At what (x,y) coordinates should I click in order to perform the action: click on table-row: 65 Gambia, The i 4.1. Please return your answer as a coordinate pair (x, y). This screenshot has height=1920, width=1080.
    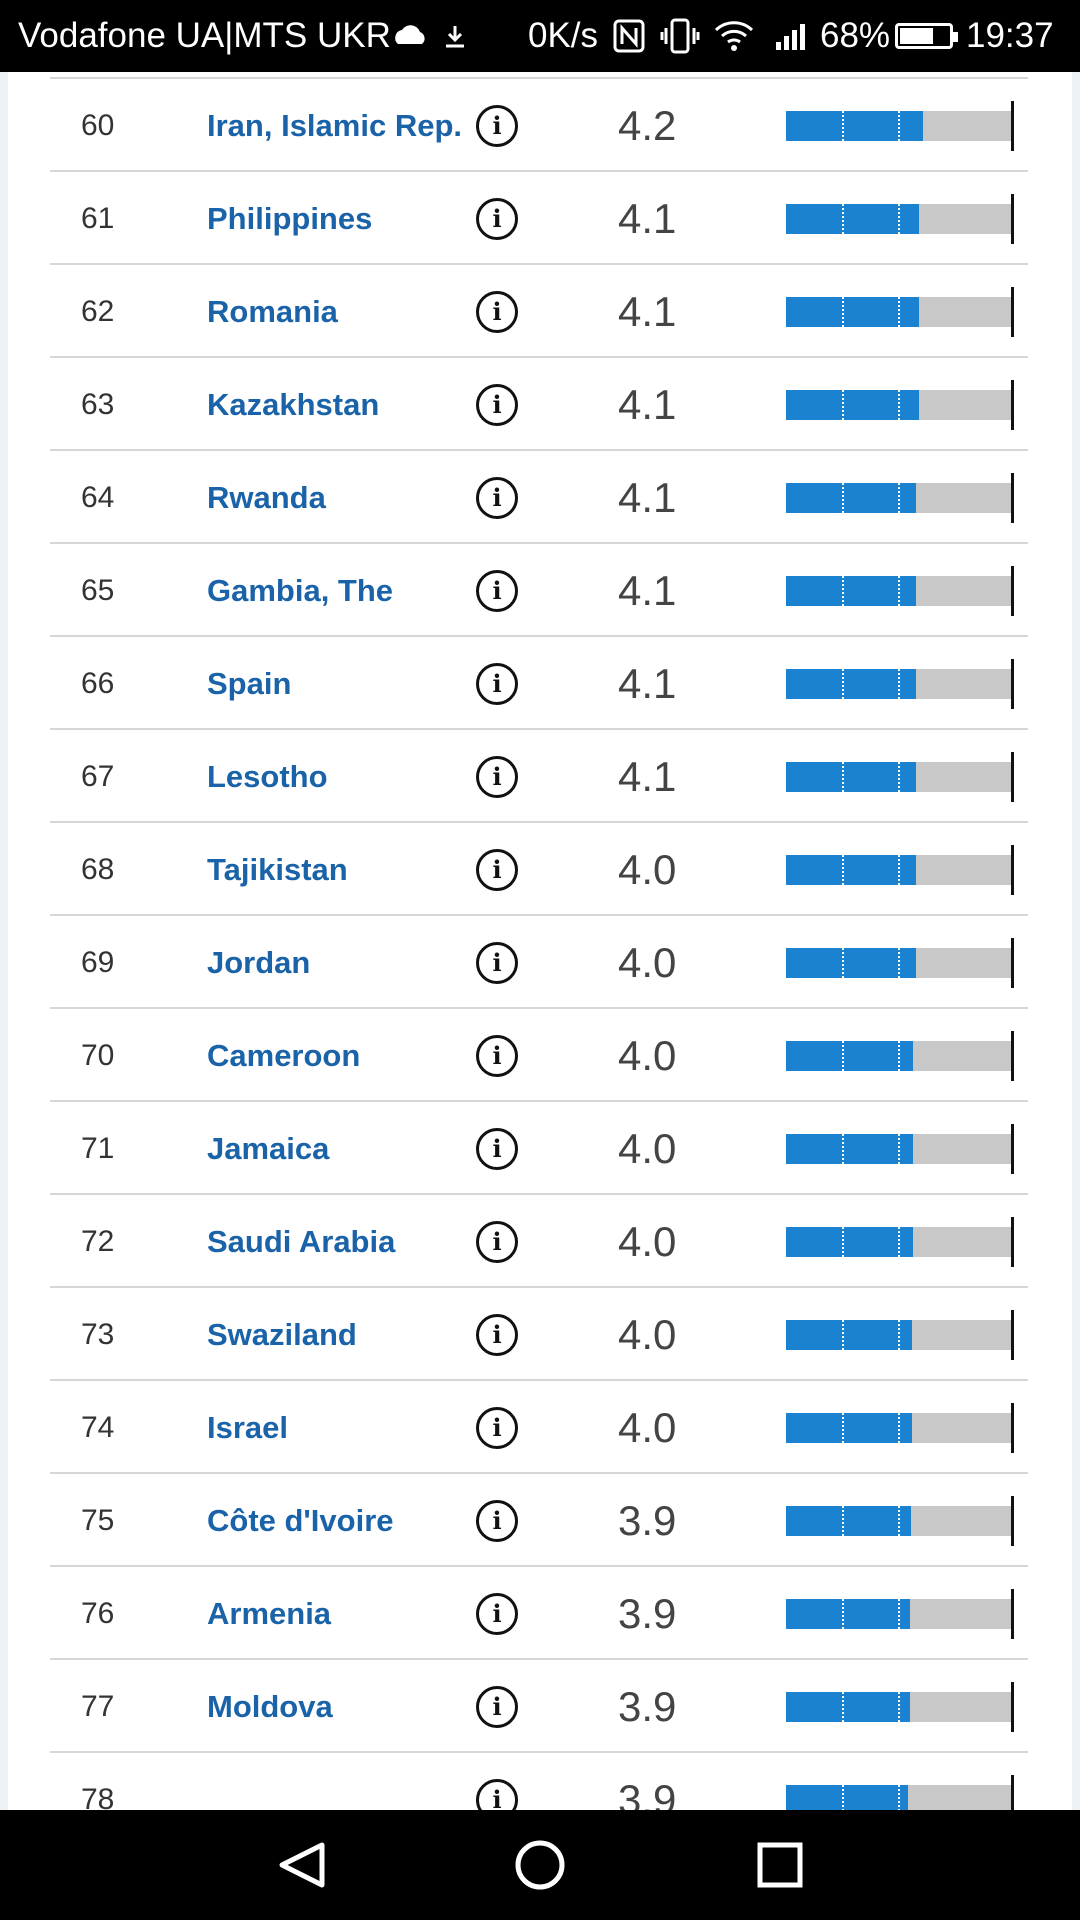
    Looking at the image, I should click on (539, 590).